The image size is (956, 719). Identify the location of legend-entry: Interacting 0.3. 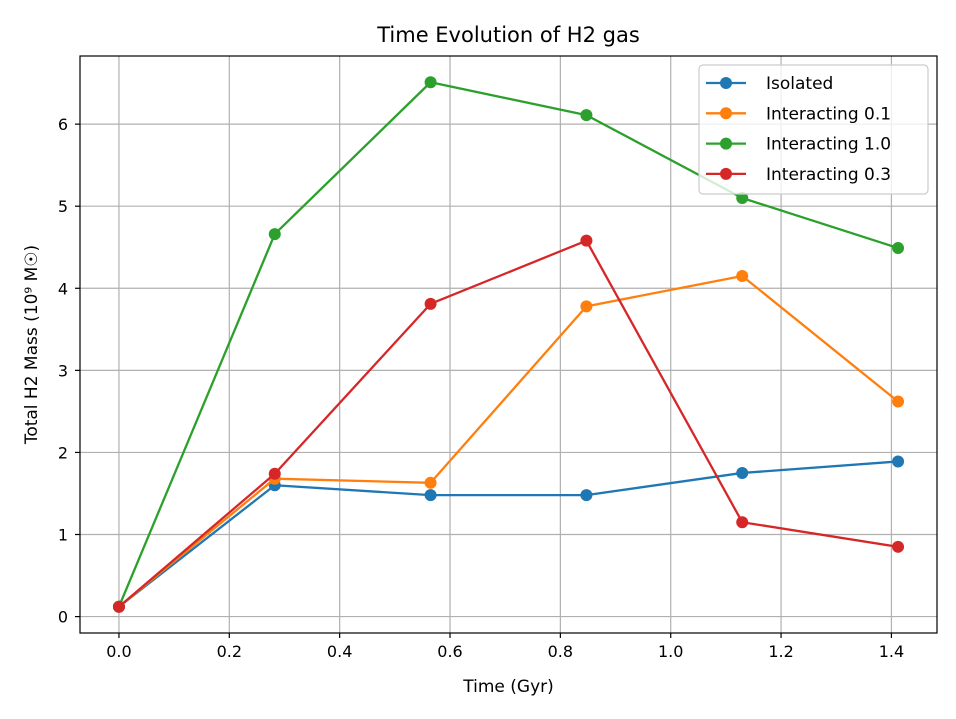
(828, 175).